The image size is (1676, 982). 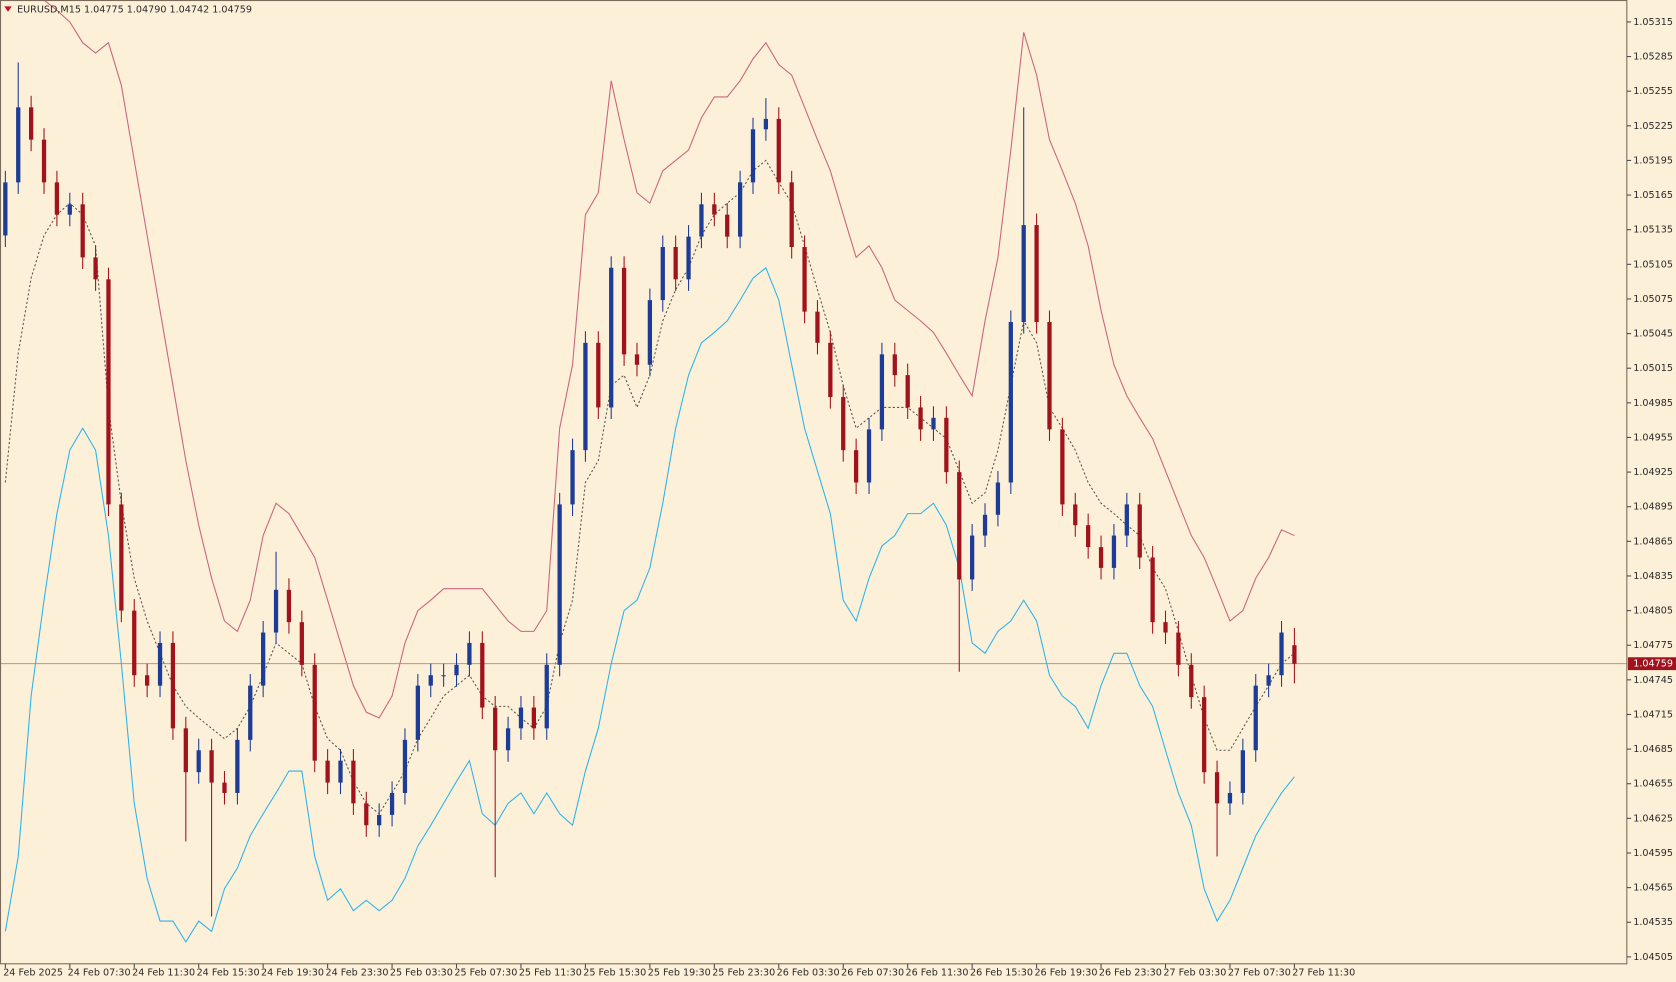 I want to click on x-tick-label: 26 Feb 11:30, so click(x=937, y=972).